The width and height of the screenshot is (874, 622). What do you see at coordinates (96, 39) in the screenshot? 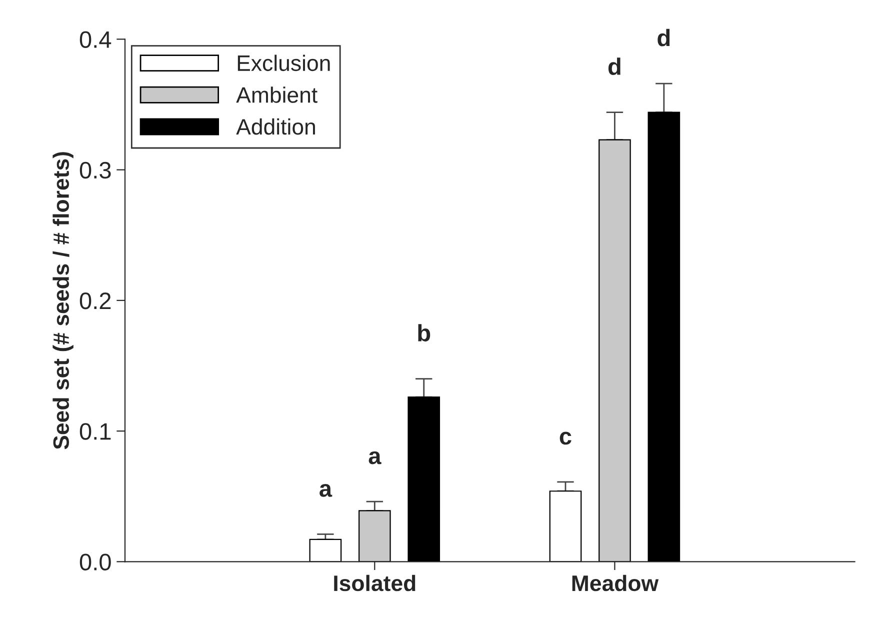
I see `y-tick-label: 0.4` at bounding box center [96, 39].